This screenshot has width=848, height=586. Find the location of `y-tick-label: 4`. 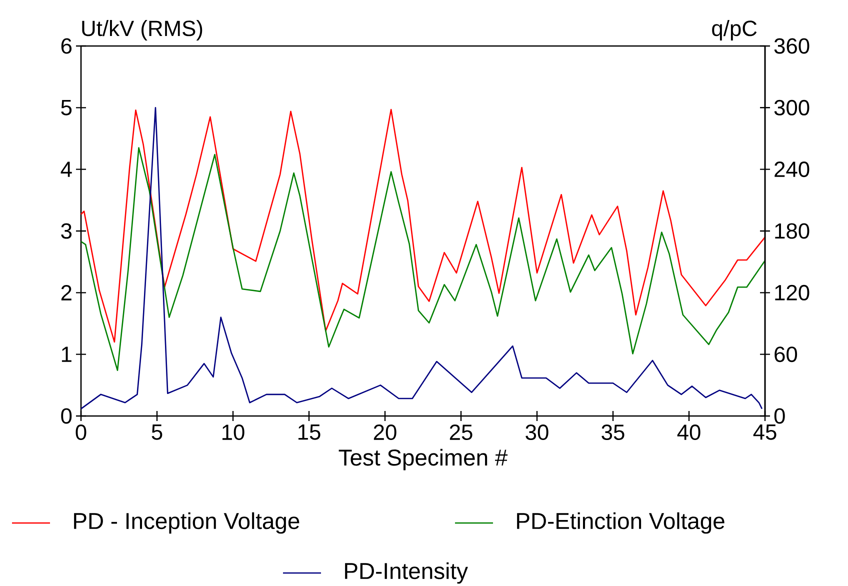

y-tick-label: 4 is located at coordinates (66, 169).